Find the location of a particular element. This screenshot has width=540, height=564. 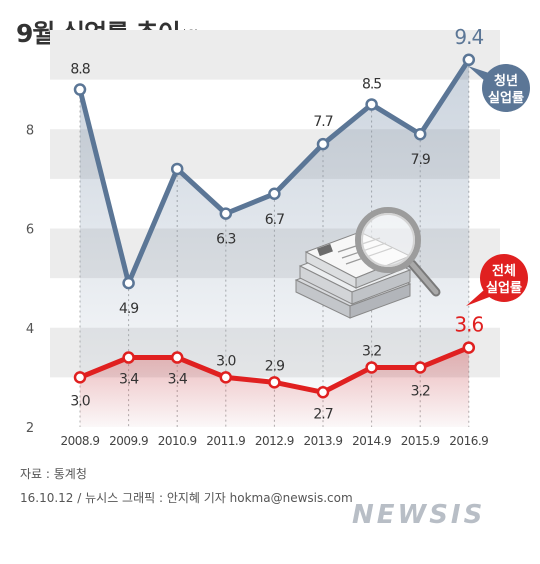

x-tick-label: 2012.9 is located at coordinates (274, 441).